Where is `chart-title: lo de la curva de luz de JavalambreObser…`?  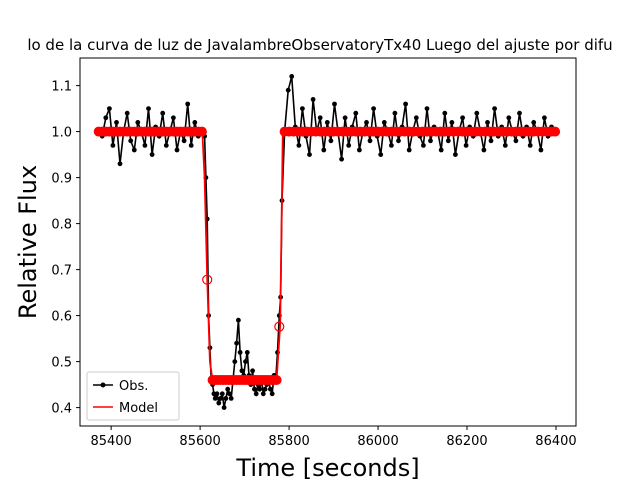
chart-title: lo de la curva de luz de JavalambreObser… is located at coordinates (319, 45).